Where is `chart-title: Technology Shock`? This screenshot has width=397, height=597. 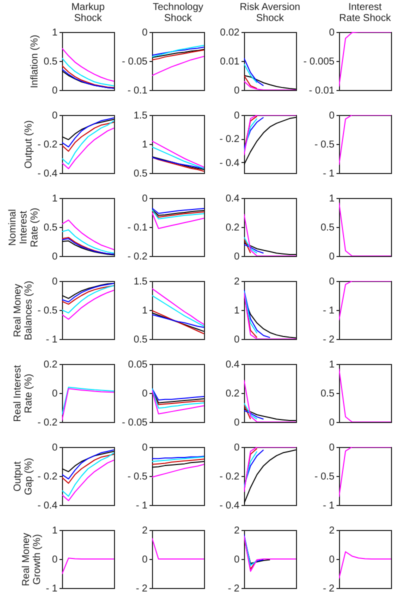 chart-title: Technology Shock is located at coordinates (178, 13).